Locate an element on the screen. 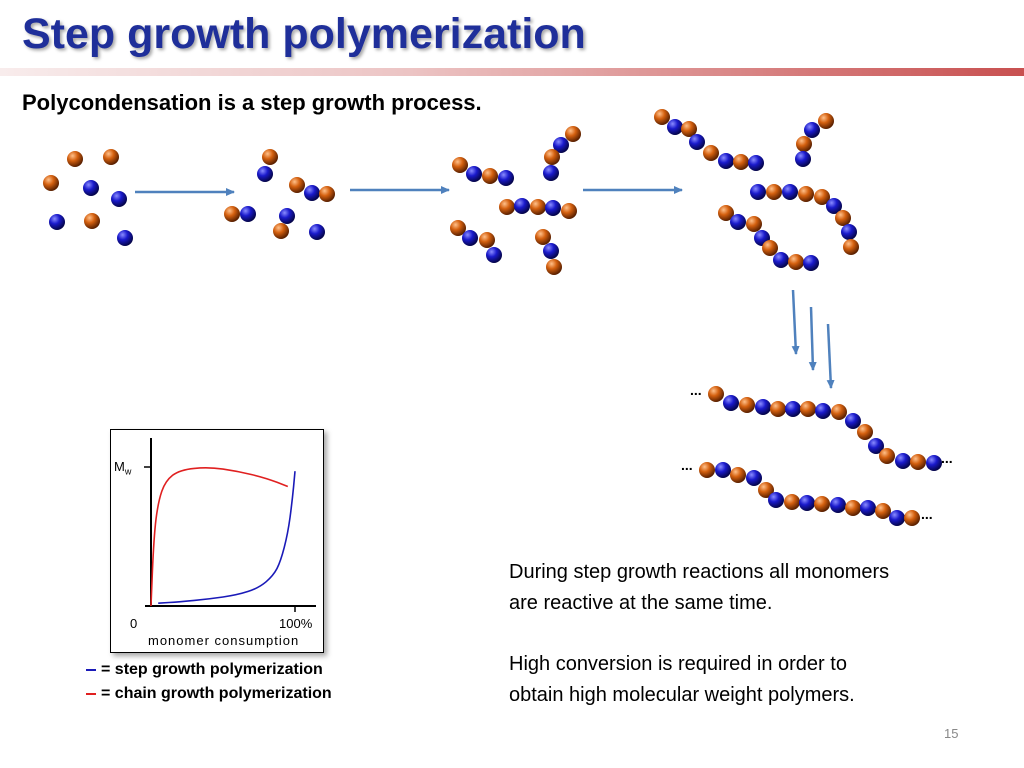 This screenshot has width=1024, height=768. y-axis-label: Mw is located at coordinates (122, 468).